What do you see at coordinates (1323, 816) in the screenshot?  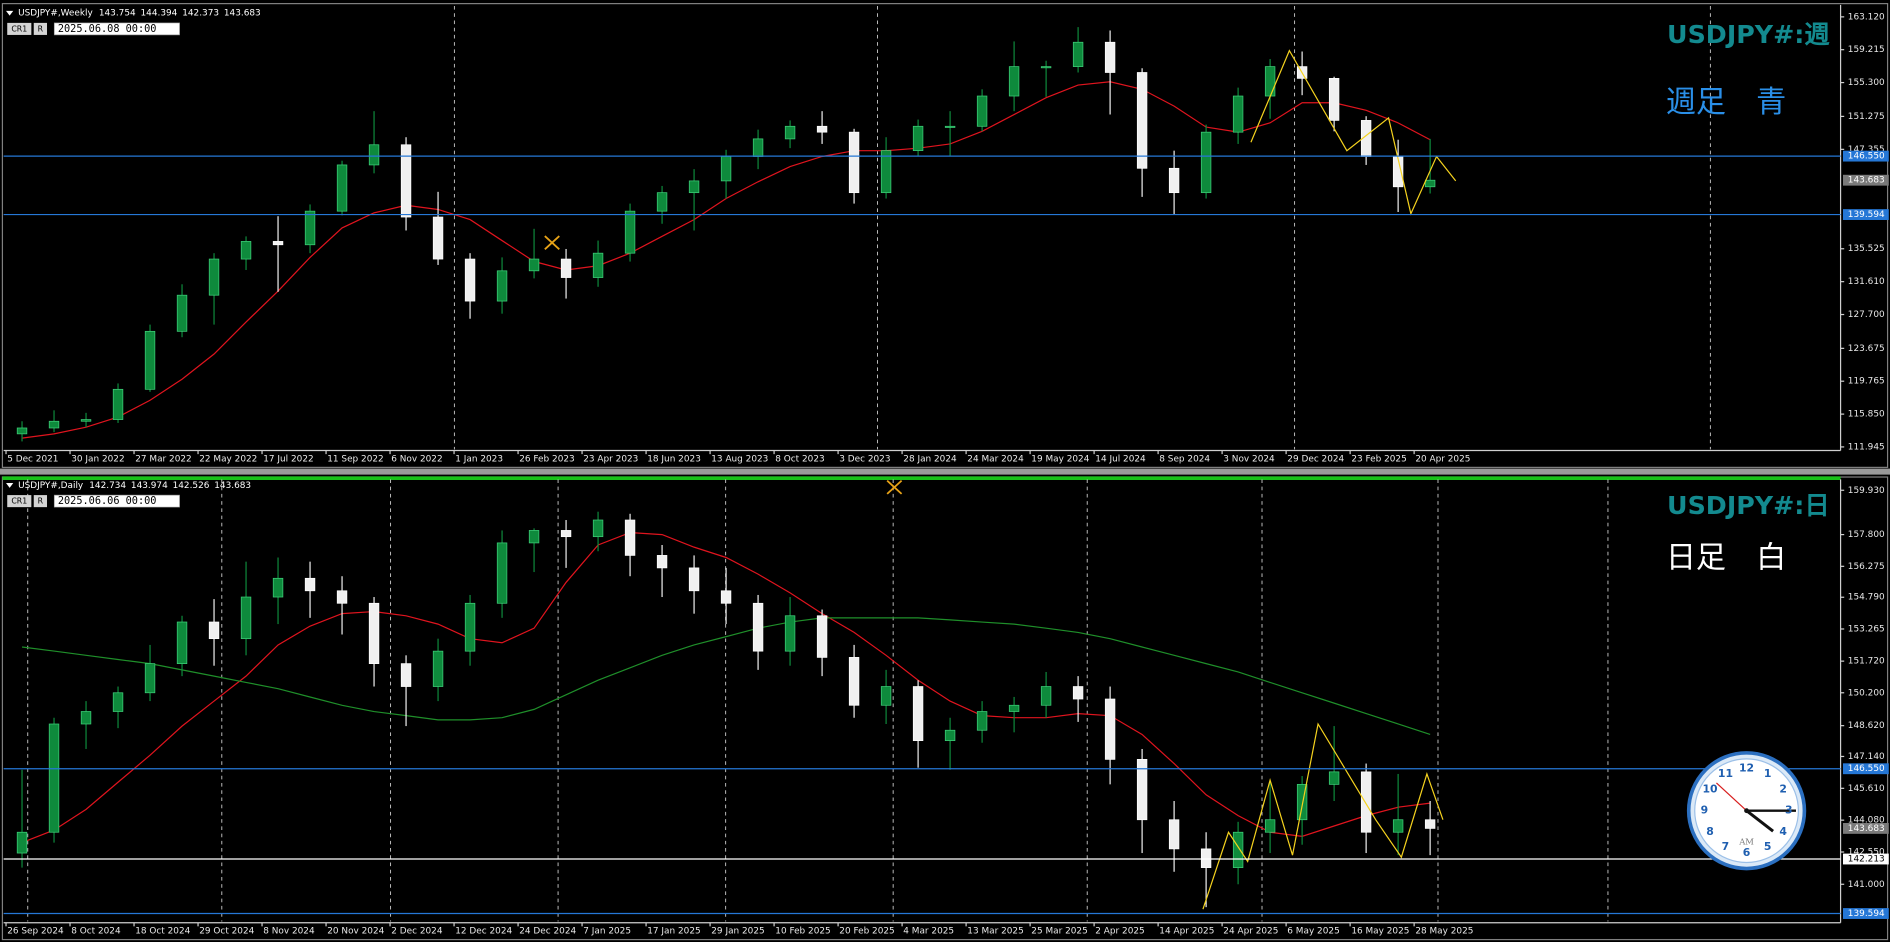 I see `zigzag` at bounding box center [1323, 816].